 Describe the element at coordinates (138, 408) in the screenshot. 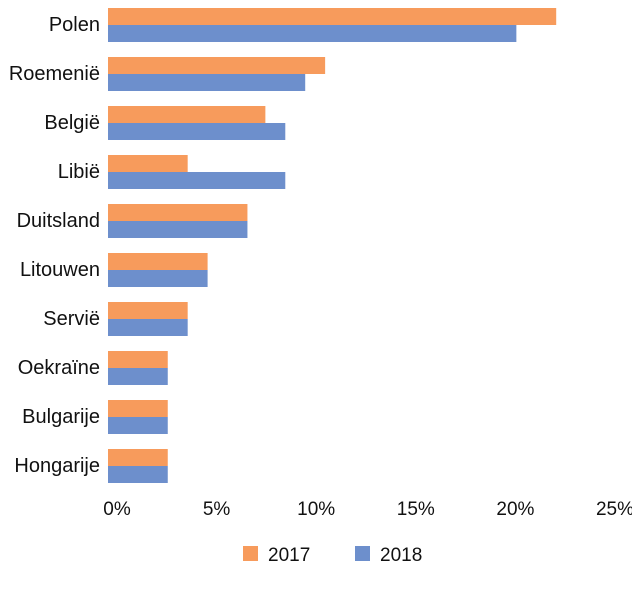

I see `bar-bulgarije-2017` at that location.